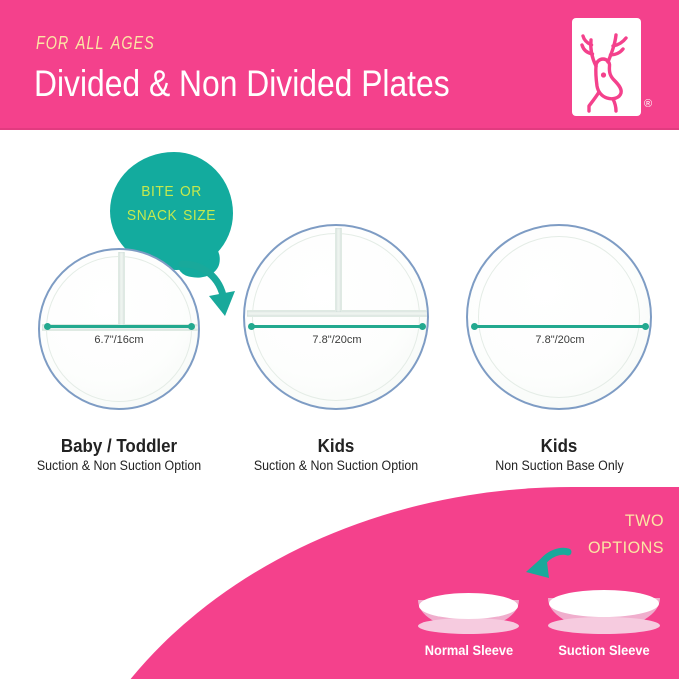  I want to click on options-arrow-icon, so click(549, 562).